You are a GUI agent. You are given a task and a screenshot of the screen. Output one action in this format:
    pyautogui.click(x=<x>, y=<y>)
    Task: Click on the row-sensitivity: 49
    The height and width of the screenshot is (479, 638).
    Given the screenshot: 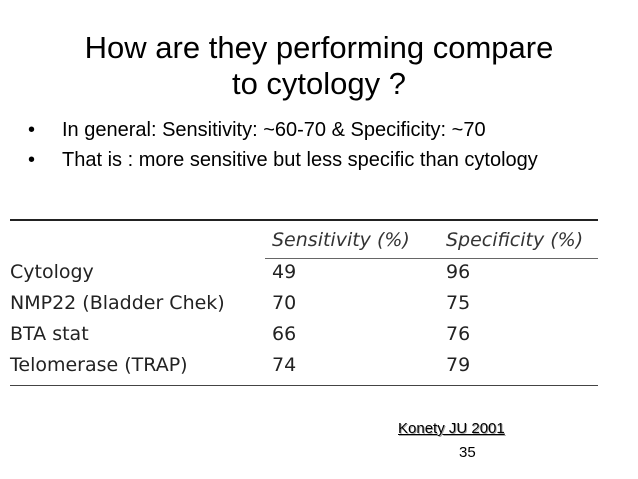 What is the action you would take?
    pyautogui.click(x=284, y=272)
    